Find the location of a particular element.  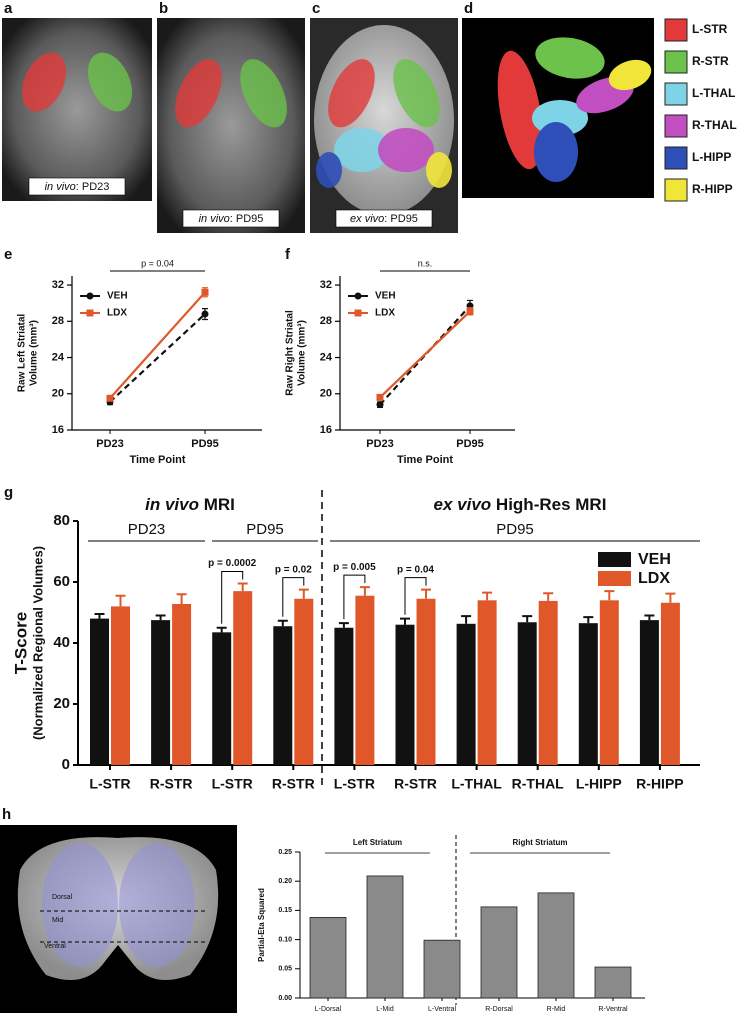

x-tick-label: R-STR is located at coordinates (415, 784).